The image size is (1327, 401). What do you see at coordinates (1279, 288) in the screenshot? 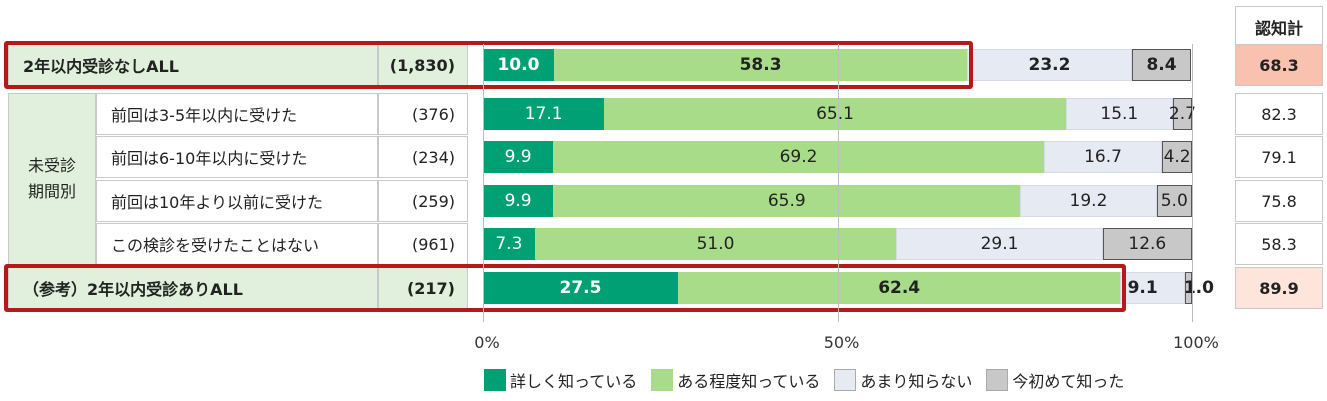
I see `awareness-value: 89.9` at bounding box center [1279, 288].